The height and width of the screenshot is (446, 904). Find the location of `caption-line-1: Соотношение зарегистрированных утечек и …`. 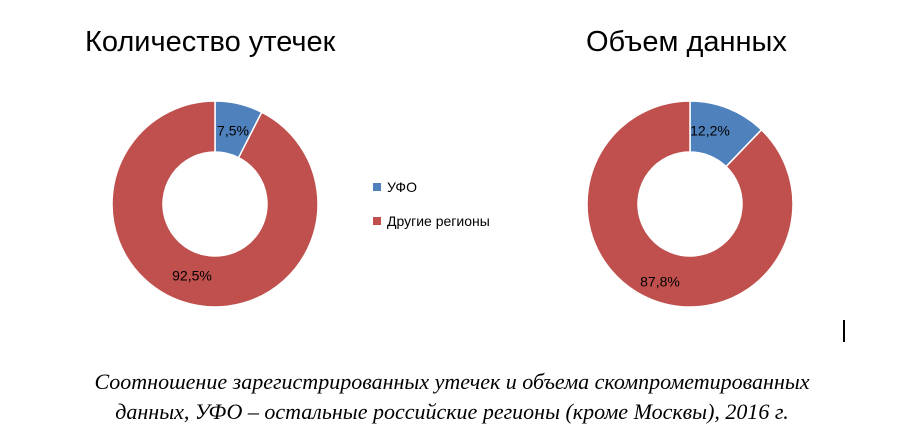

caption-line-1: Соотношение зарегистрированных утечек и … is located at coordinates (452, 381).